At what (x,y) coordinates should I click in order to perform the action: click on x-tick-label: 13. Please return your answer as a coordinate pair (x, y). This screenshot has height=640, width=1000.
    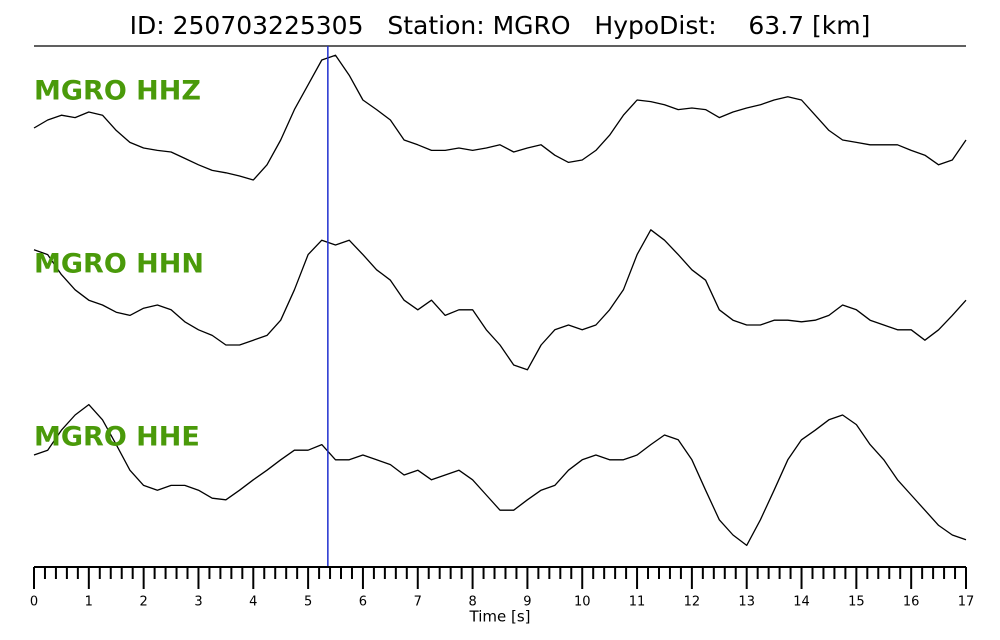
    Looking at the image, I should click on (746, 602).